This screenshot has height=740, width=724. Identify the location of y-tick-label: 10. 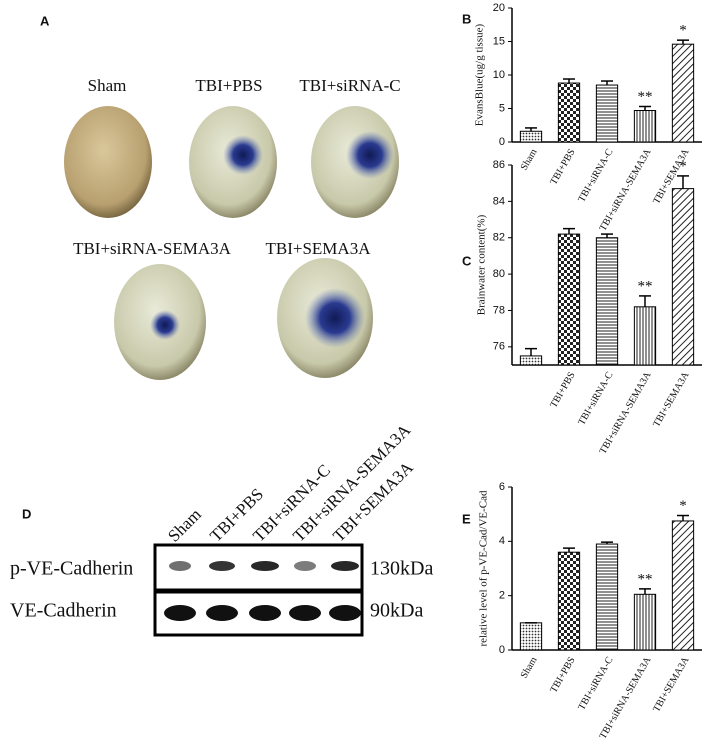
(499, 75).